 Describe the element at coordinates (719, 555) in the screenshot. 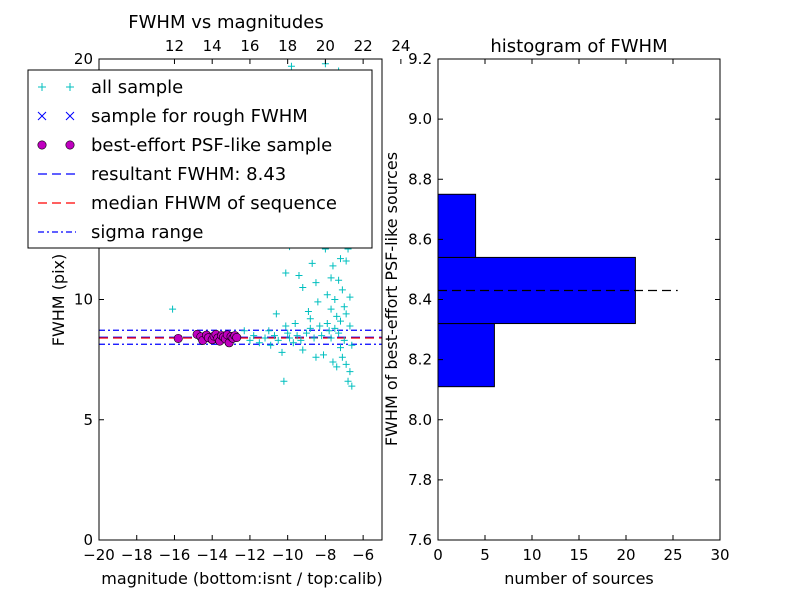

I see `right-x-tick-label-6: 30` at that location.